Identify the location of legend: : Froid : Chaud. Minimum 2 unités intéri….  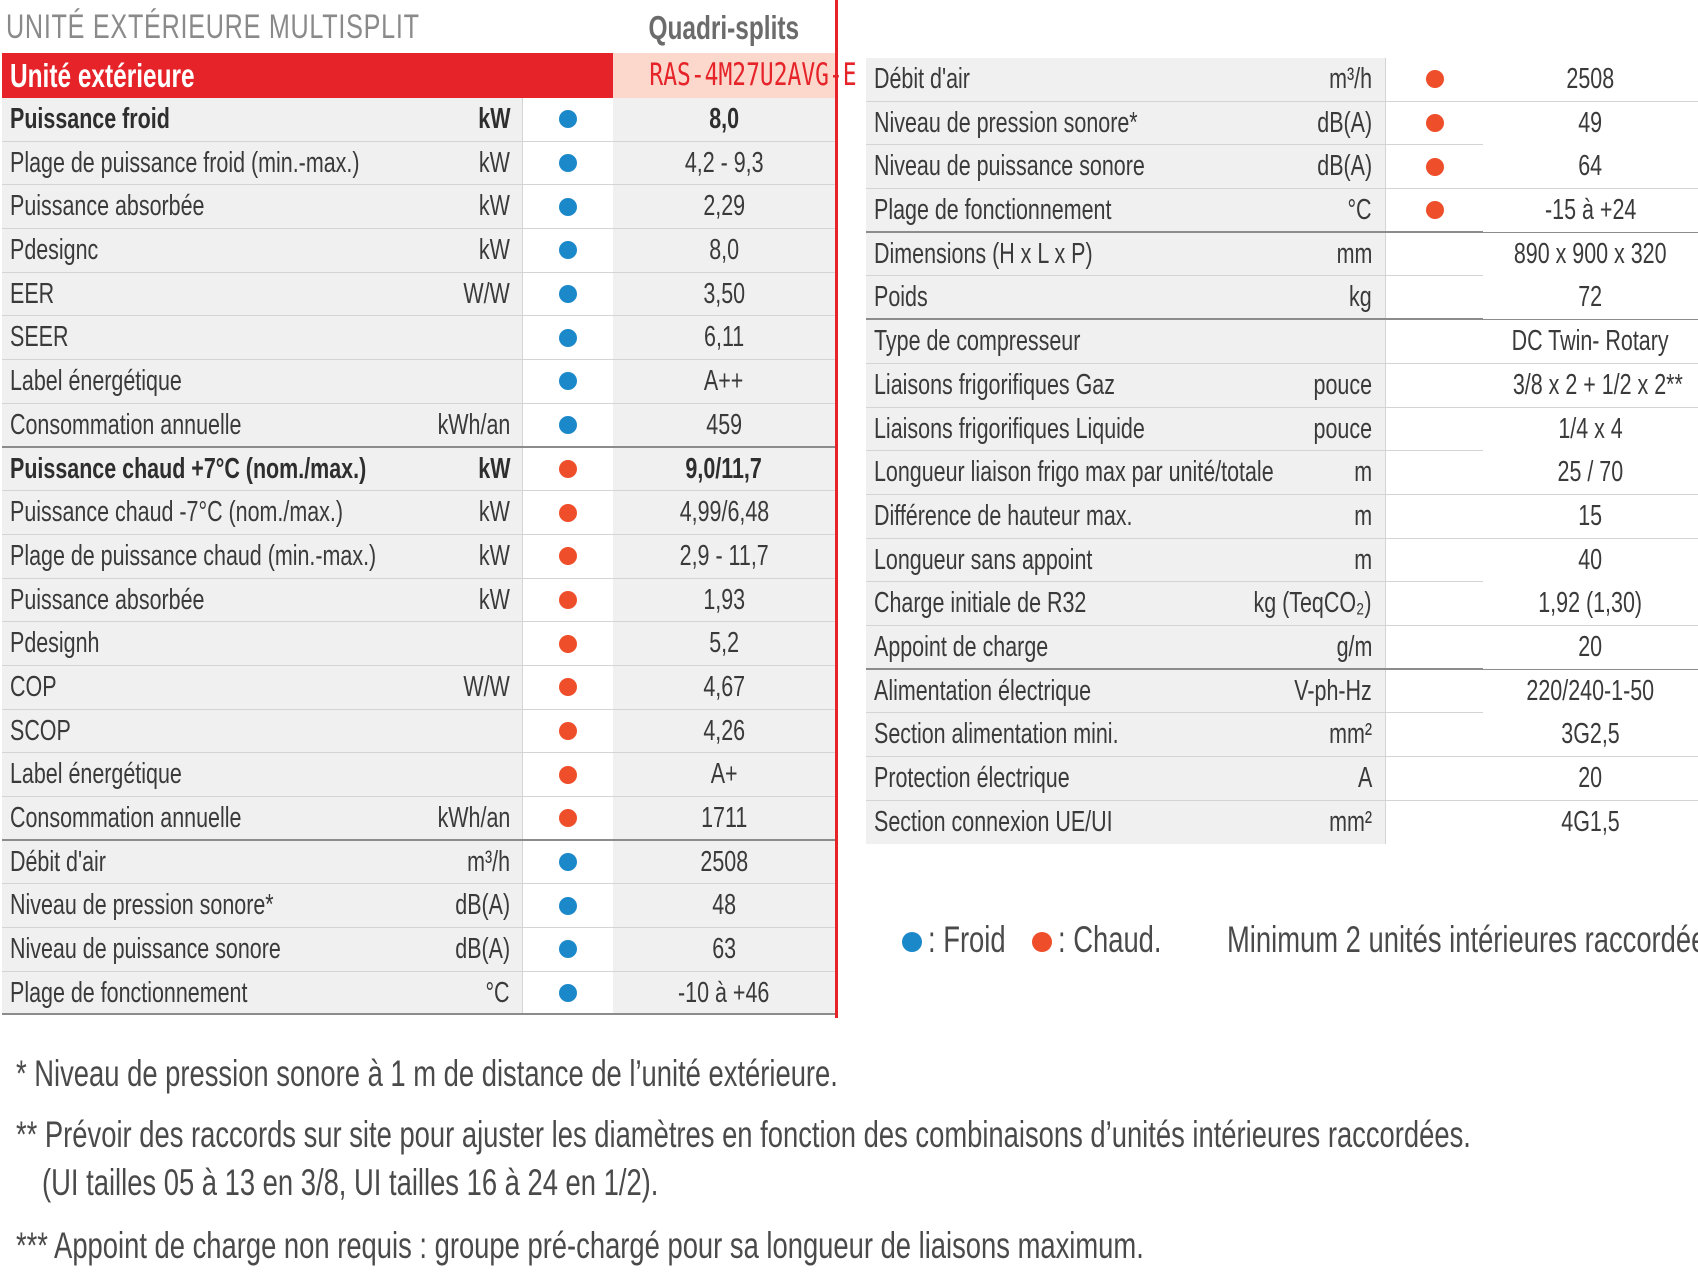
(1300, 940).